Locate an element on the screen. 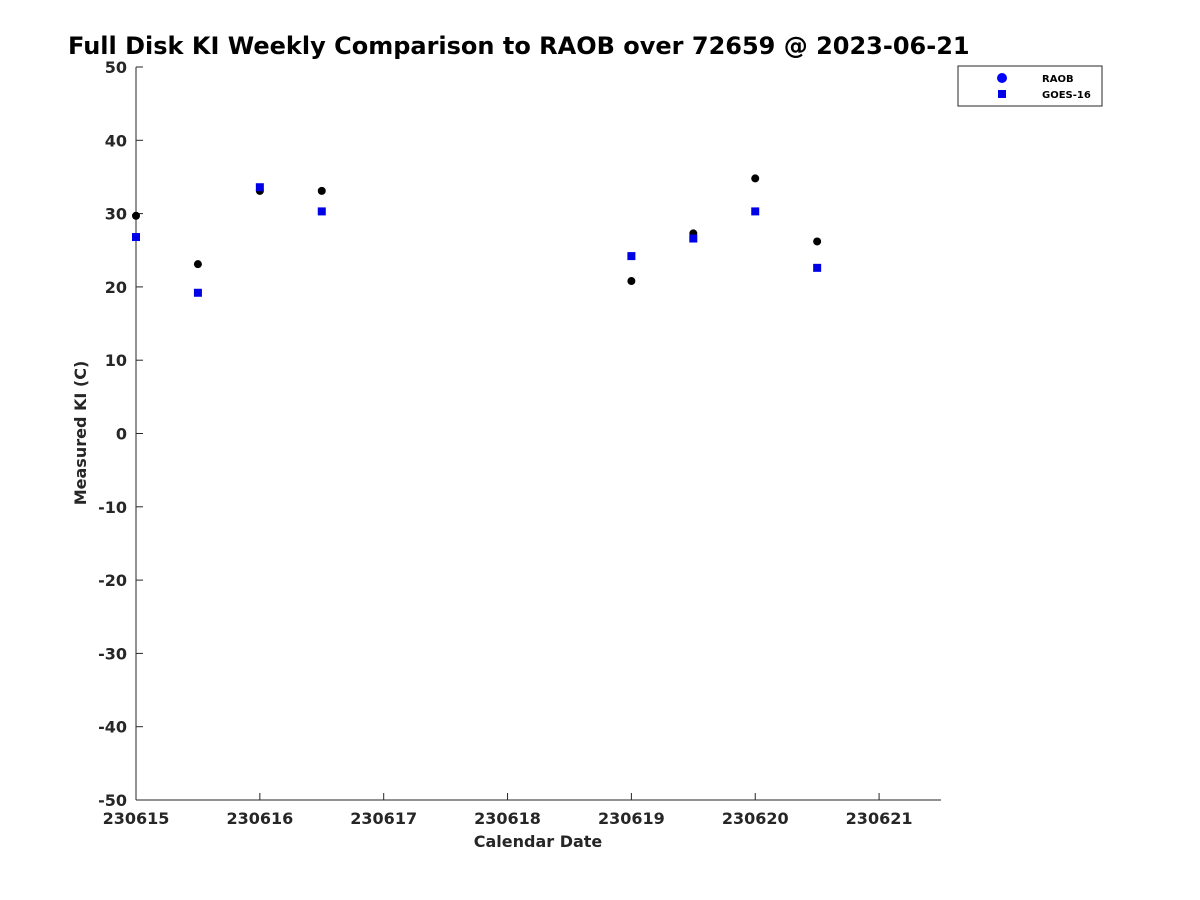 The image size is (1200, 900). x-axis-label: Calendar Date is located at coordinates (538, 841).